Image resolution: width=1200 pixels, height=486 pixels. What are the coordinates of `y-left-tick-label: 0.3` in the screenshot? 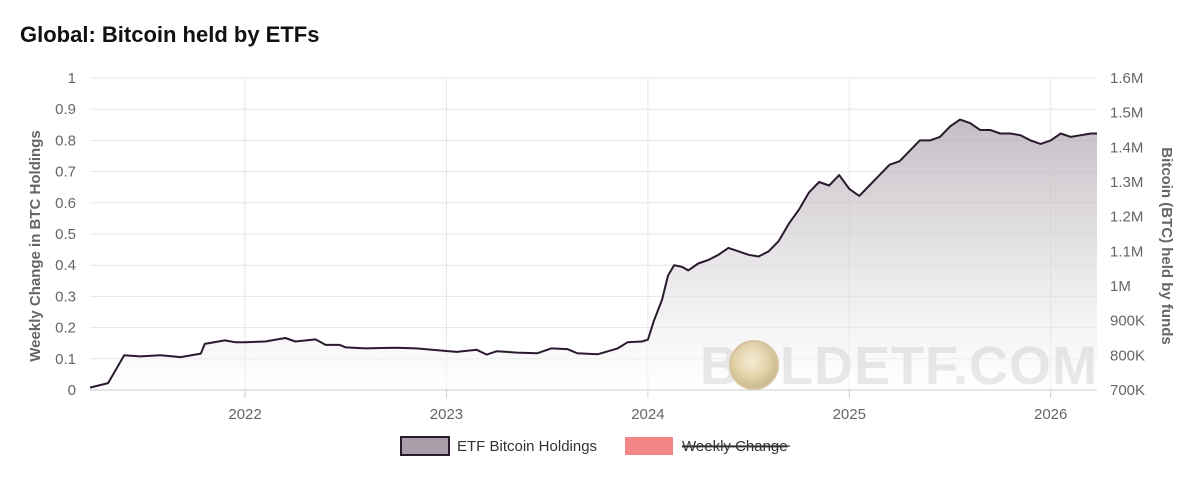 It's located at (65, 296).